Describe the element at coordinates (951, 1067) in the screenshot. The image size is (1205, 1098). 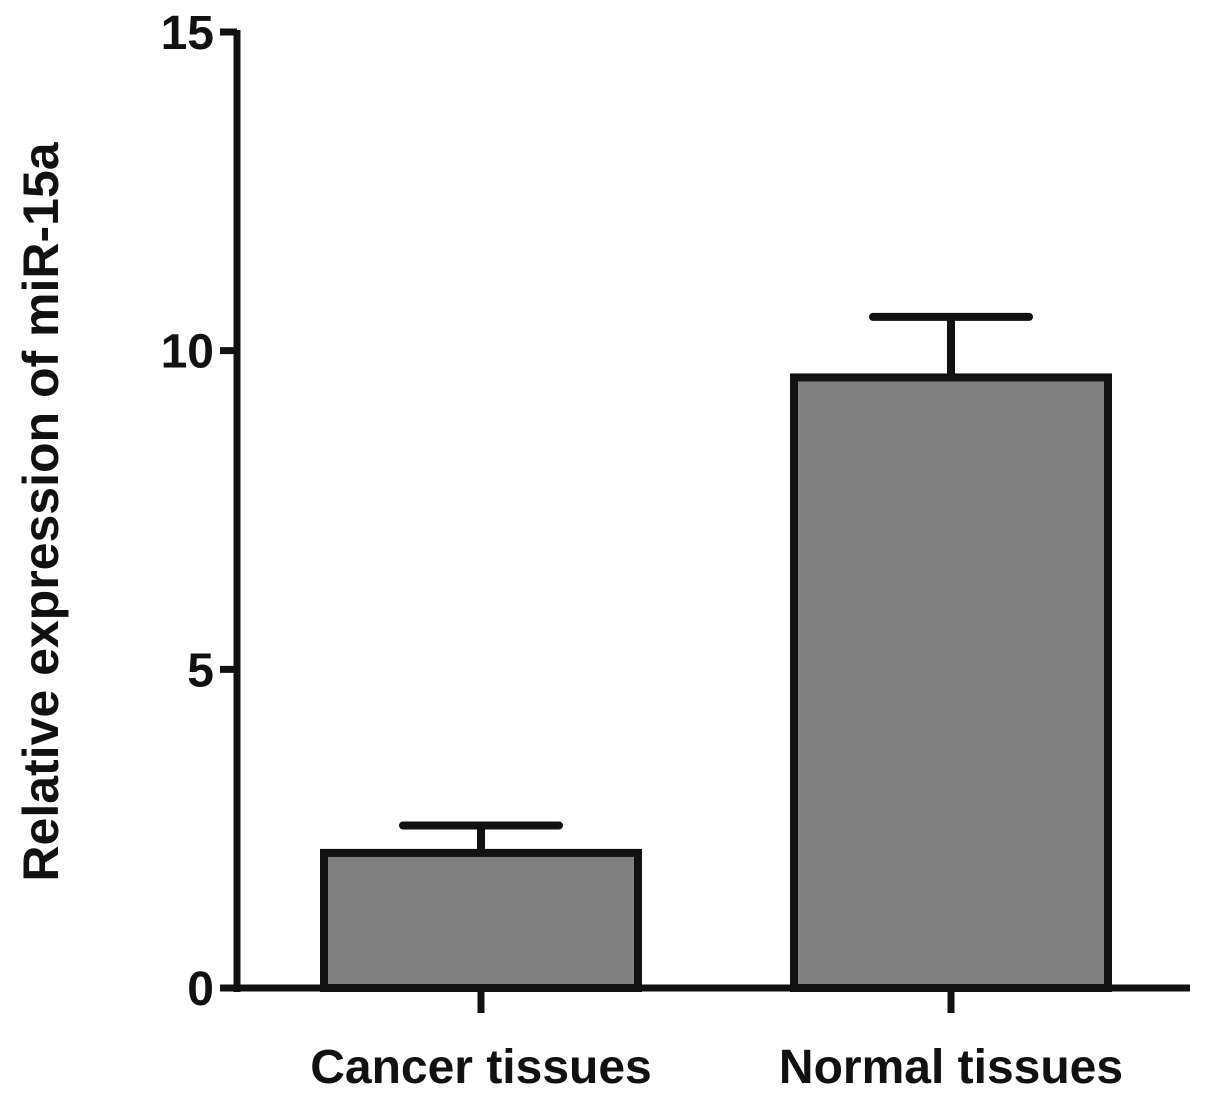
I see `x-tick-label: Normal tissues` at that location.